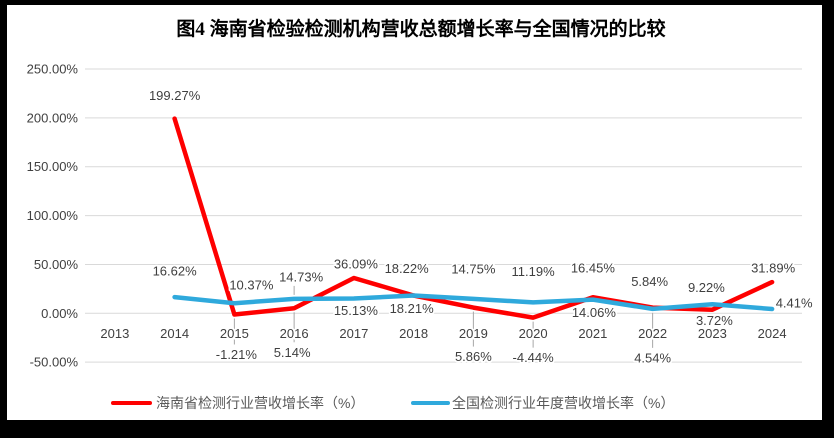  Describe the element at coordinates (473, 333) in the screenshot. I see `x-axis-label: 2019` at that location.